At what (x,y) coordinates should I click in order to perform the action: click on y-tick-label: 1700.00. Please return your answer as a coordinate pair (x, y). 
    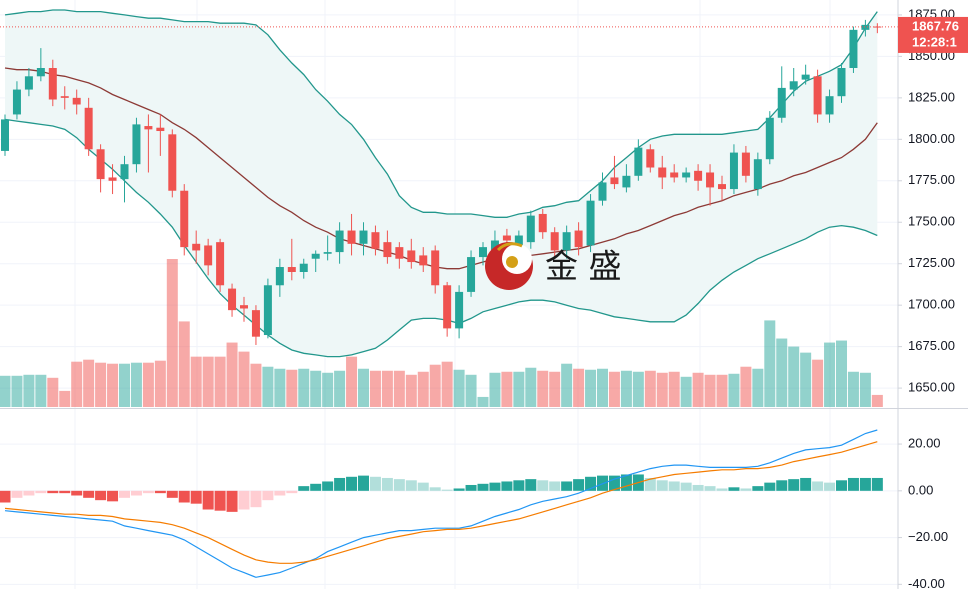
    Looking at the image, I should click on (931, 304).